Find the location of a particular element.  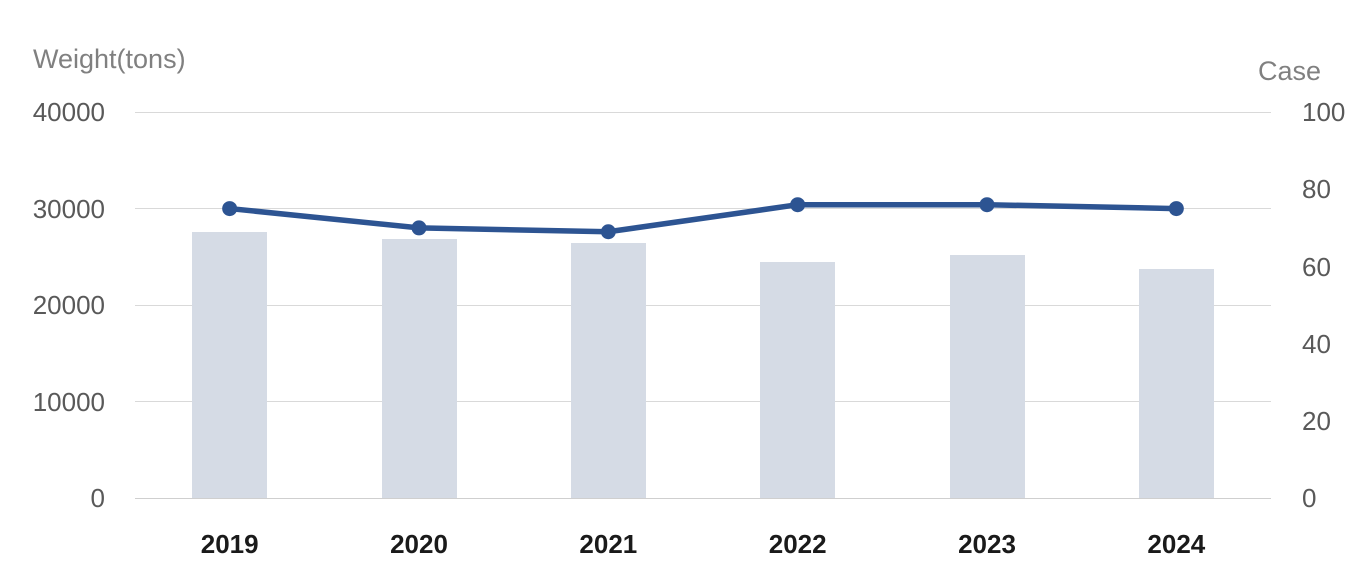

x-axis-tick-label: 2022 is located at coordinates (797, 544).